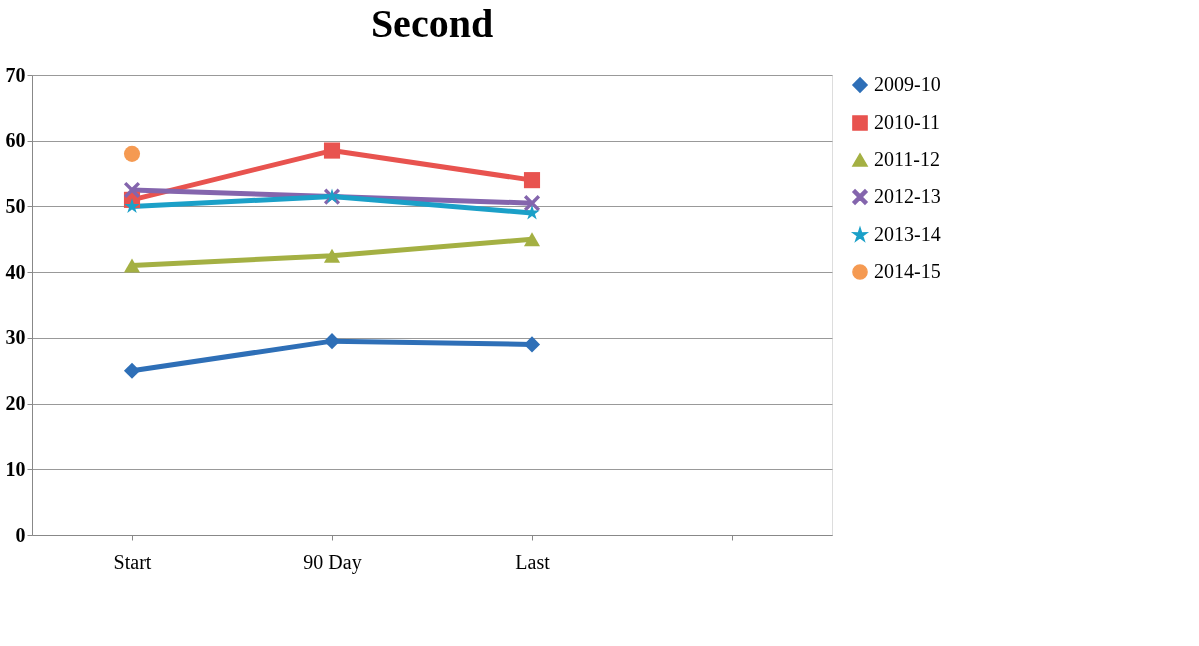 This screenshot has height=646, width=1199. What do you see at coordinates (432, 23) in the screenshot?
I see `chart-title: Second` at bounding box center [432, 23].